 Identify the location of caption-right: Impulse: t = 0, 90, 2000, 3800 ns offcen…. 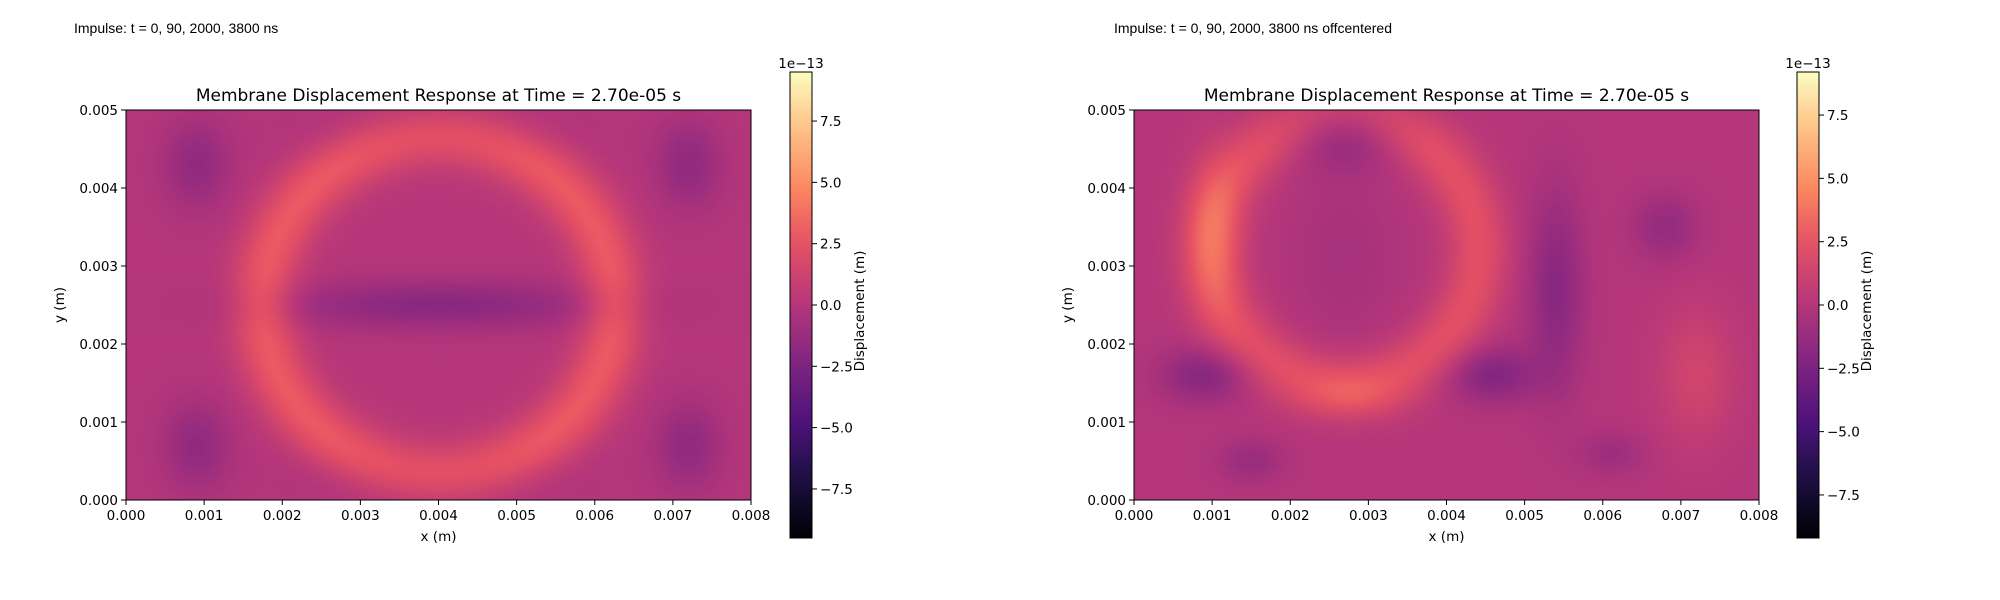
(1253, 28).